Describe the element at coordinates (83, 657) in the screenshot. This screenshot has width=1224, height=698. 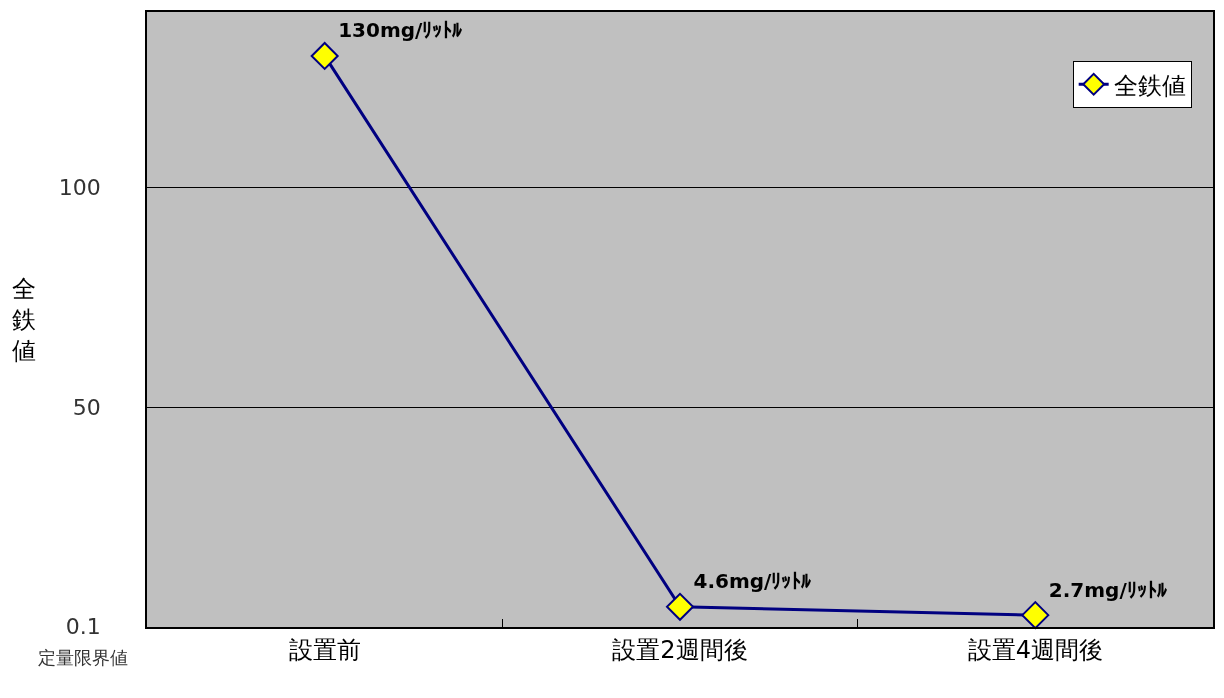
I see `text: 定量限界値` at that location.